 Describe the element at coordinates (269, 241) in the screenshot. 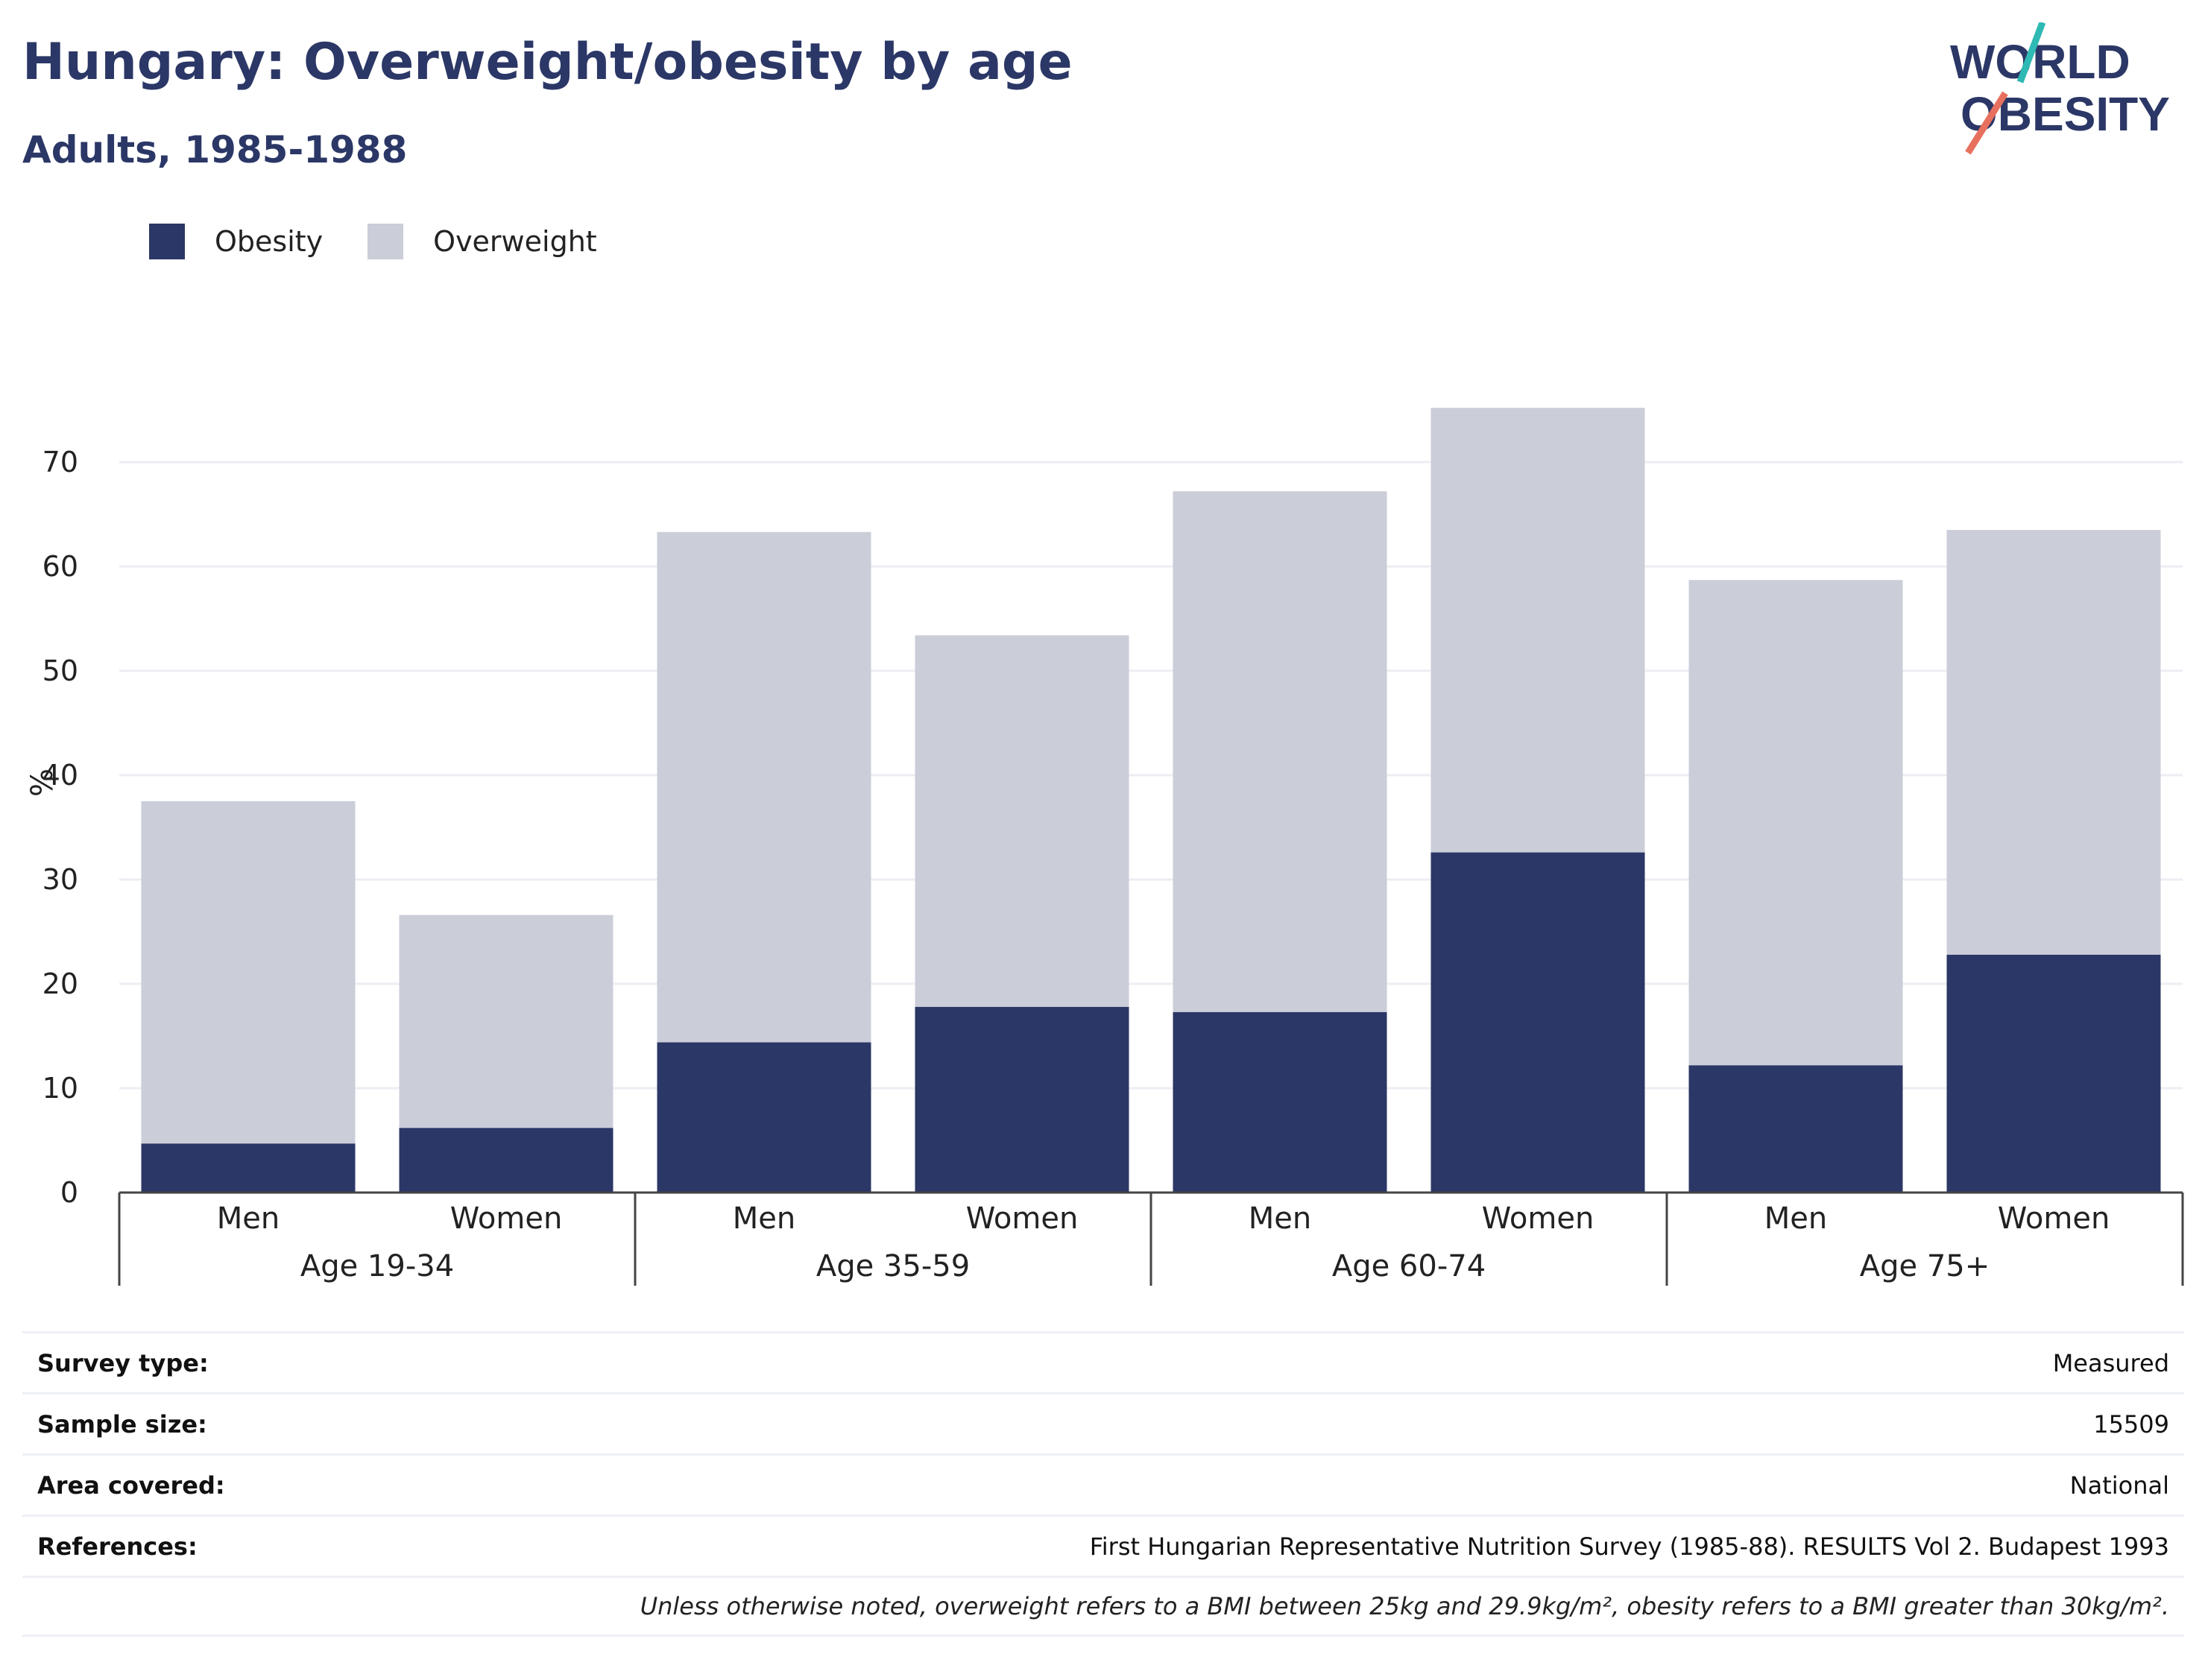

I see `legend-label-obesity: Obesity` at that location.